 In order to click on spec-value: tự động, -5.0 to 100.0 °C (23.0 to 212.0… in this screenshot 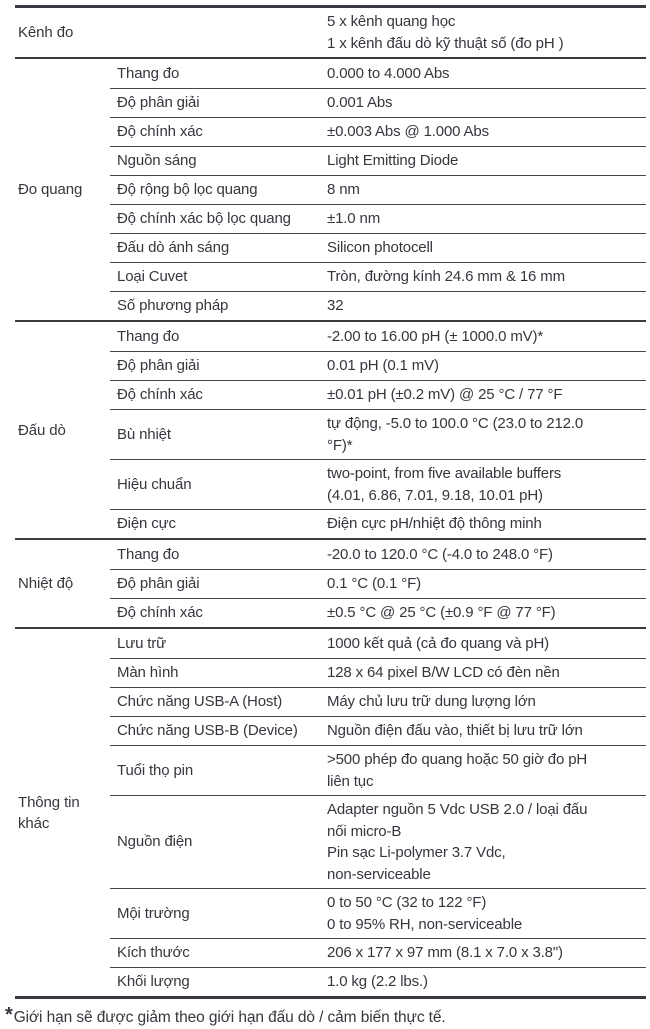, I will do `click(486, 434)`.